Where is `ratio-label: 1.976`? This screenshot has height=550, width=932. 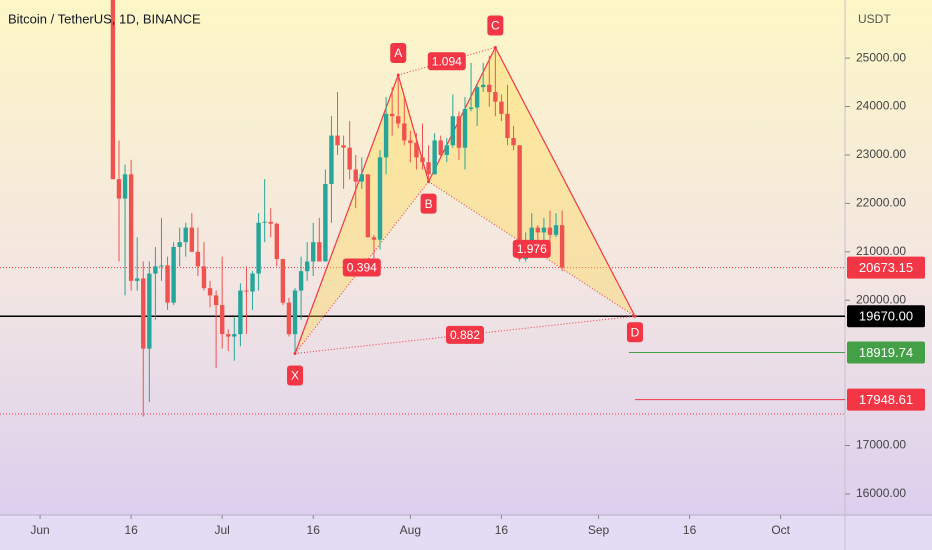
ratio-label: 1.976 is located at coordinates (532, 249).